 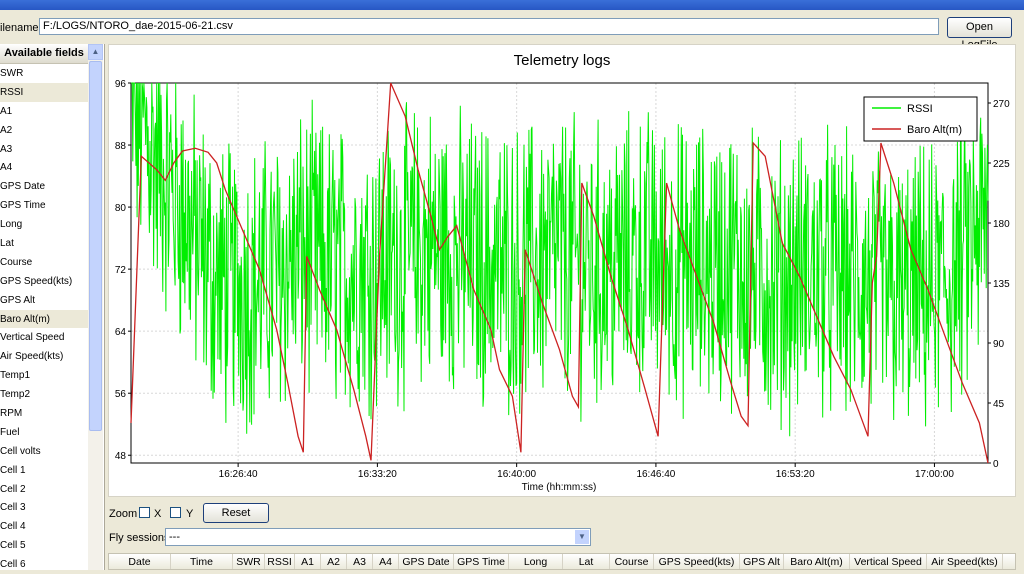 What do you see at coordinates (10, 432) in the screenshot?
I see `field-item: Fuel` at bounding box center [10, 432].